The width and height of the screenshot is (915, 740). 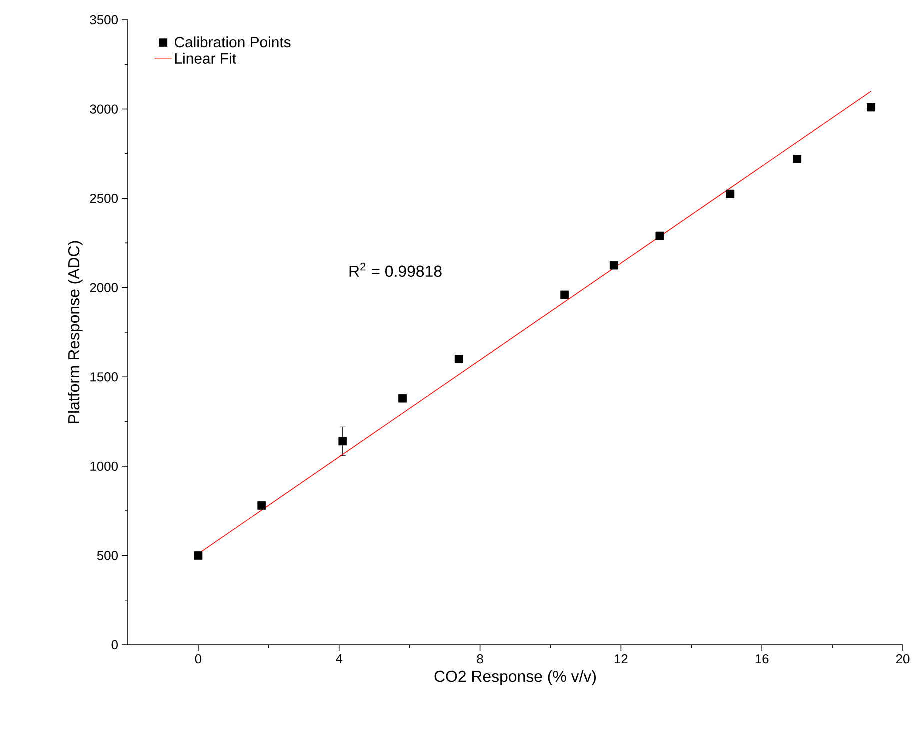 I want to click on y-tick-label: 1000, so click(x=104, y=467).